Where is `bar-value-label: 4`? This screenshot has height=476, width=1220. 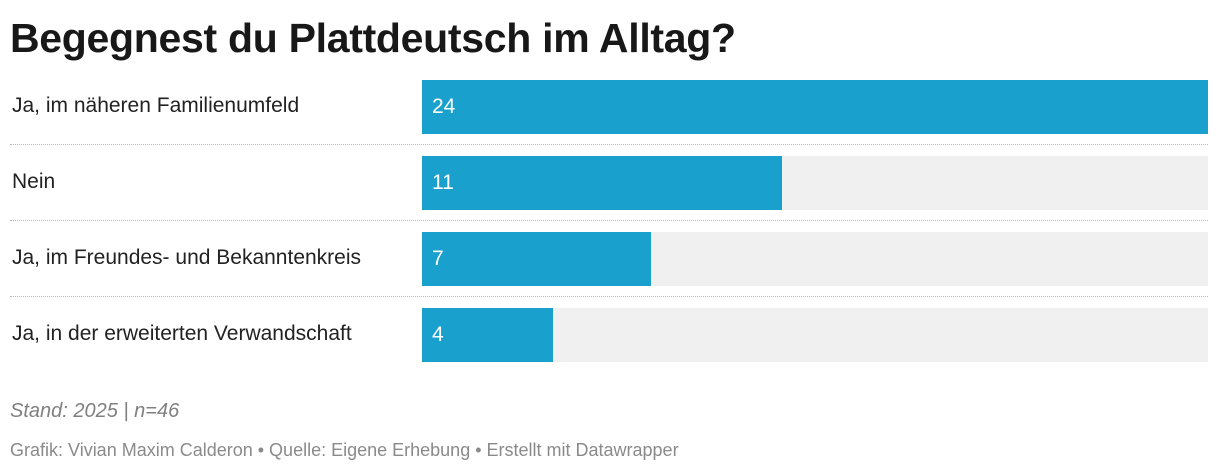 bar-value-label: 4 is located at coordinates (438, 334).